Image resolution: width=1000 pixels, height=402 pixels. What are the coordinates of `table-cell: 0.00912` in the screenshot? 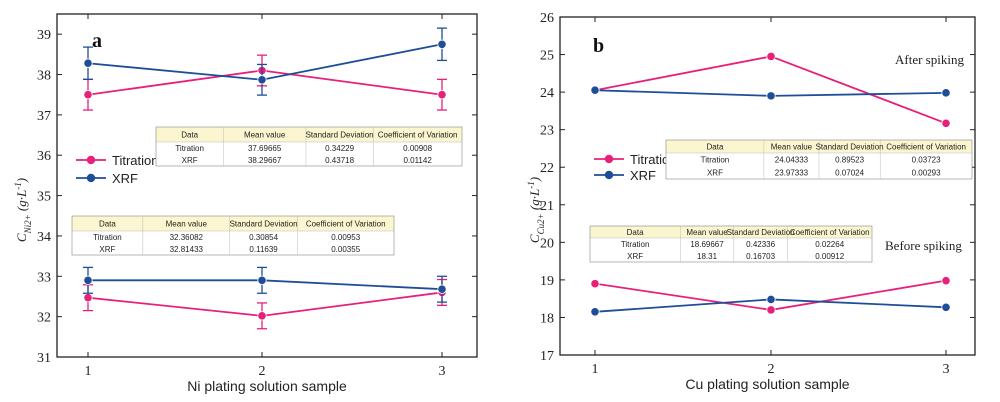 It's located at (829, 256).